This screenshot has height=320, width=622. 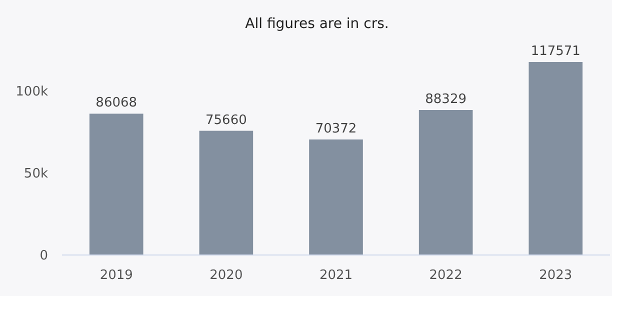 I want to click on x-tick-label: 2022, so click(x=445, y=275).